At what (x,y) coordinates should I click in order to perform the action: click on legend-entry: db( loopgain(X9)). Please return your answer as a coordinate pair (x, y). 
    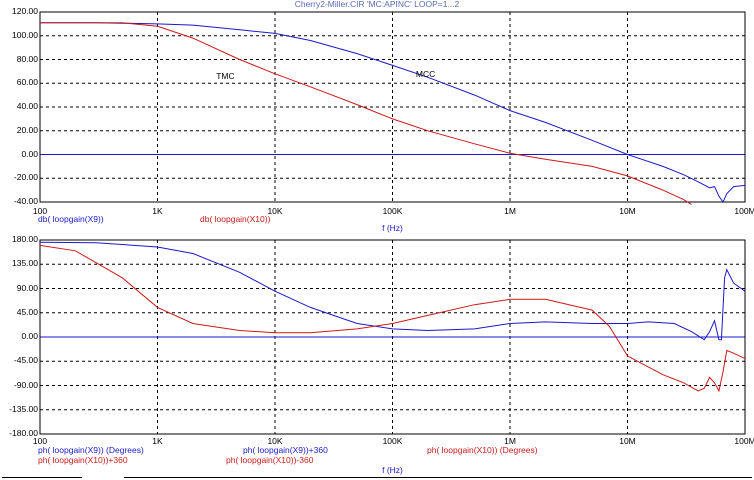
    Looking at the image, I should click on (71, 219).